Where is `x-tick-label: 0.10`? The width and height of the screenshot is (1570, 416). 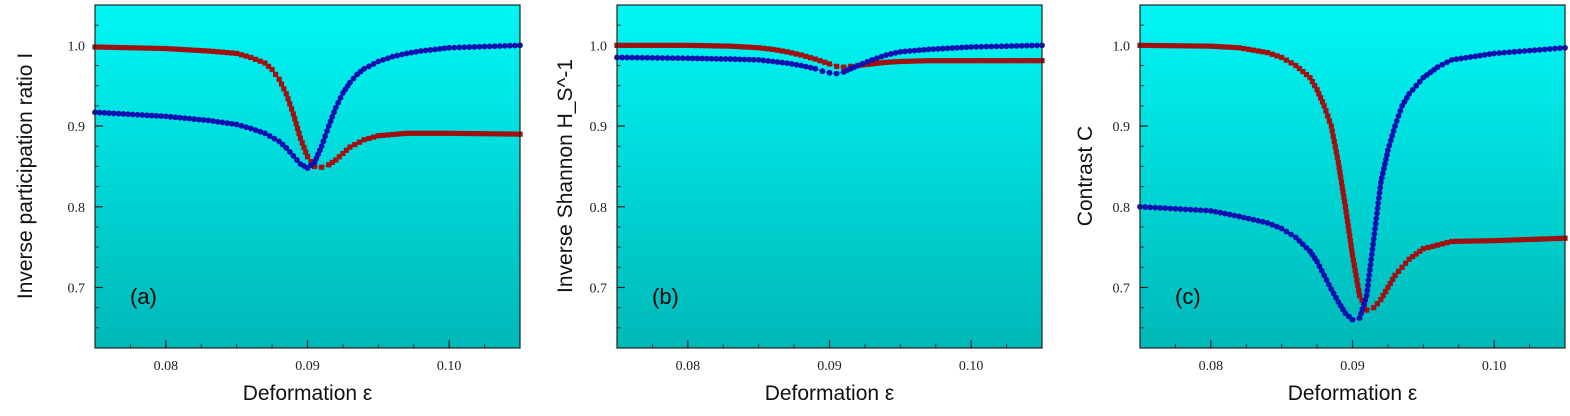 x-tick-label: 0.10 is located at coordinates (971, 366).